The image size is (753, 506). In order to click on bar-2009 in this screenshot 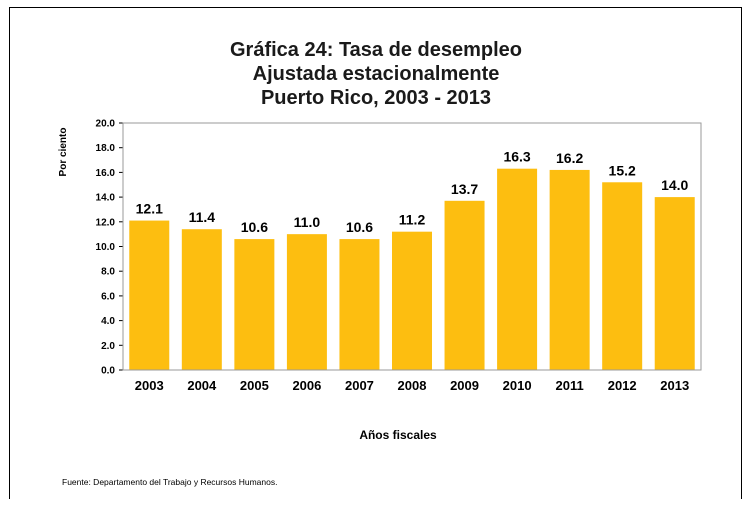, I will do `click(464, 285)`.